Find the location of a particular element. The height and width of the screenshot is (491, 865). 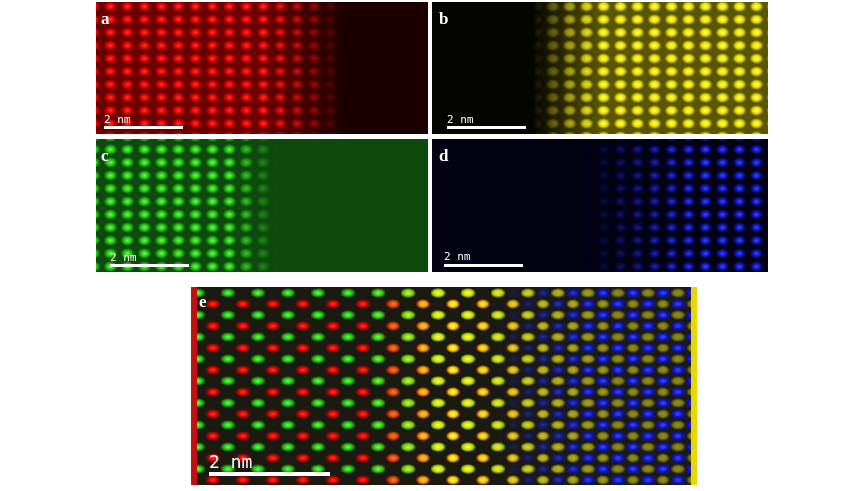

panel-d: d 2 nm is located at coordinates (600, 205).